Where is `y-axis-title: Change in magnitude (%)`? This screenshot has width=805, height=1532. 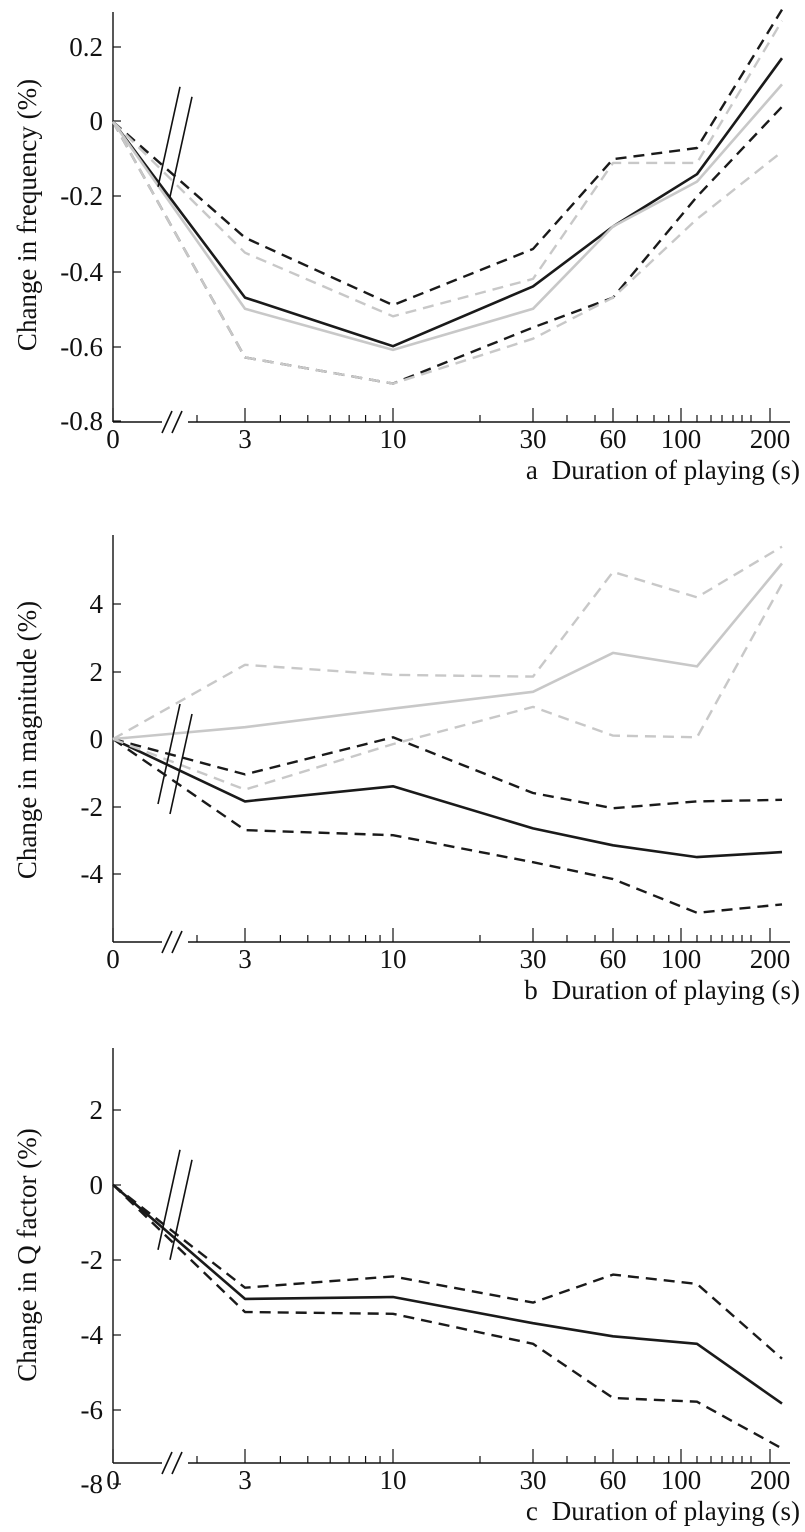 y-axis-title: Change in magnitude (%) is located at coordinates (27, 740).